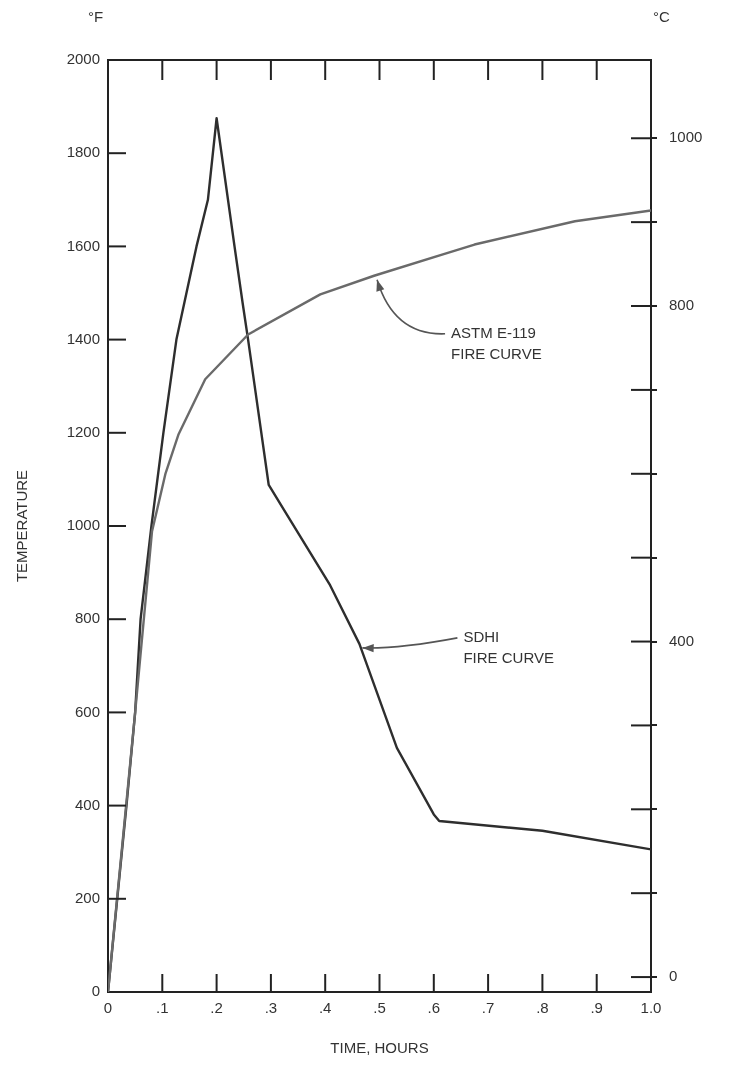 This screenshot has width=731, height=1070. What do you see at coordinates (83, 152) in the screenshot?
I see `y-tick-label: 1800` at bounding box center [83, 152].